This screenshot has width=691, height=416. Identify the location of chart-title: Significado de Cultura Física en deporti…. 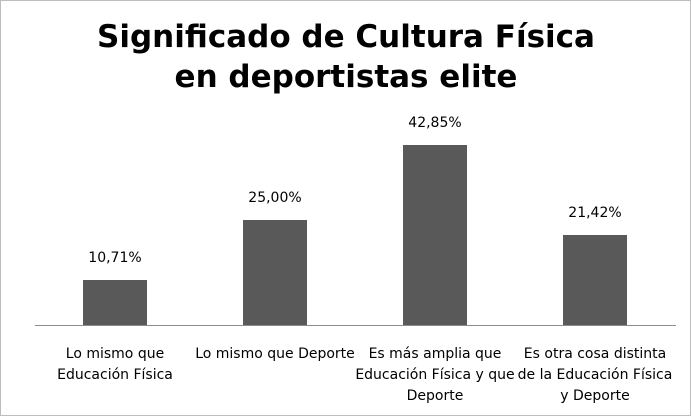
(346, 57).